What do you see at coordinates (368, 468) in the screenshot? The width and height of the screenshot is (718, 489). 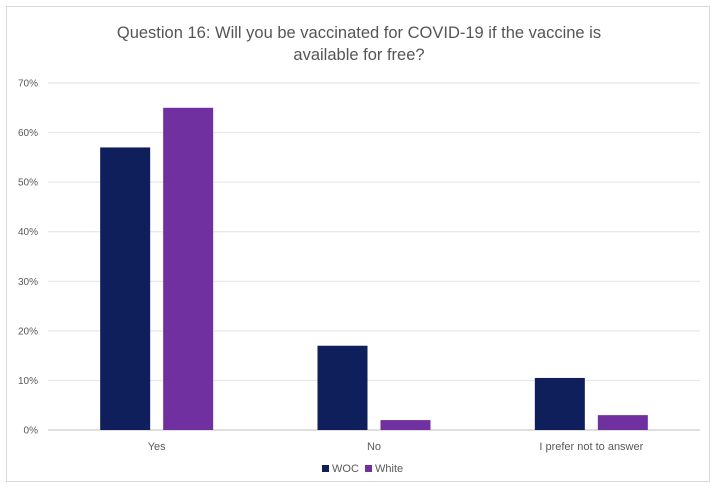 I see `legend-swatch-white` at bounding box center [368, 468].